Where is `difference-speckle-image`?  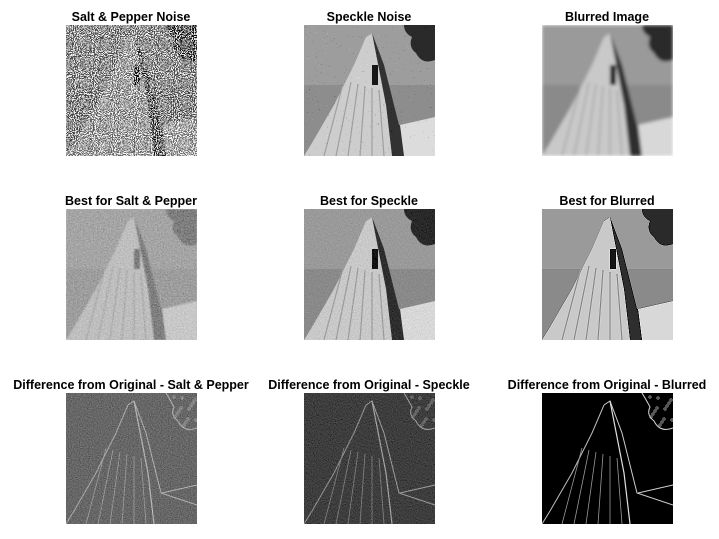
difference-speckle-image is located at coordinates (369, 458).